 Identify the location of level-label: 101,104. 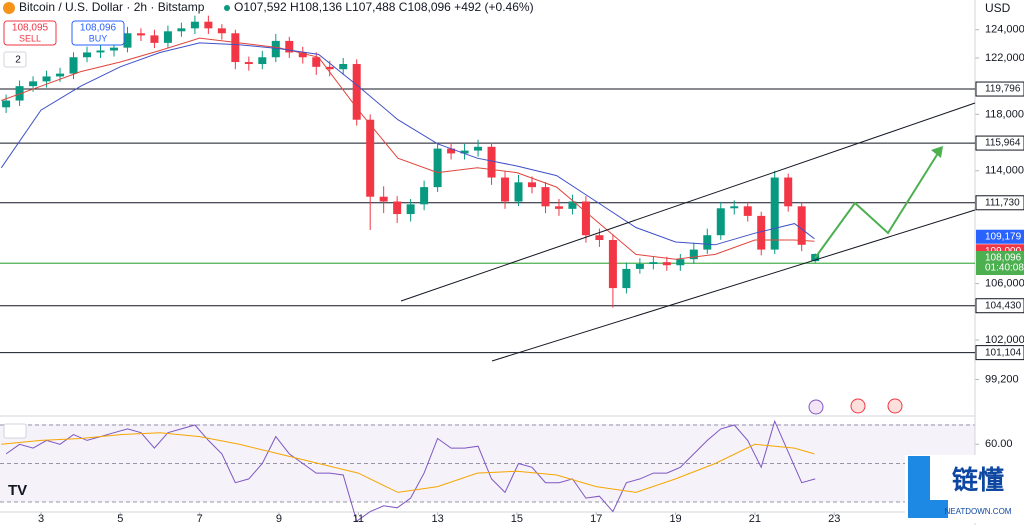
(1003, 352).